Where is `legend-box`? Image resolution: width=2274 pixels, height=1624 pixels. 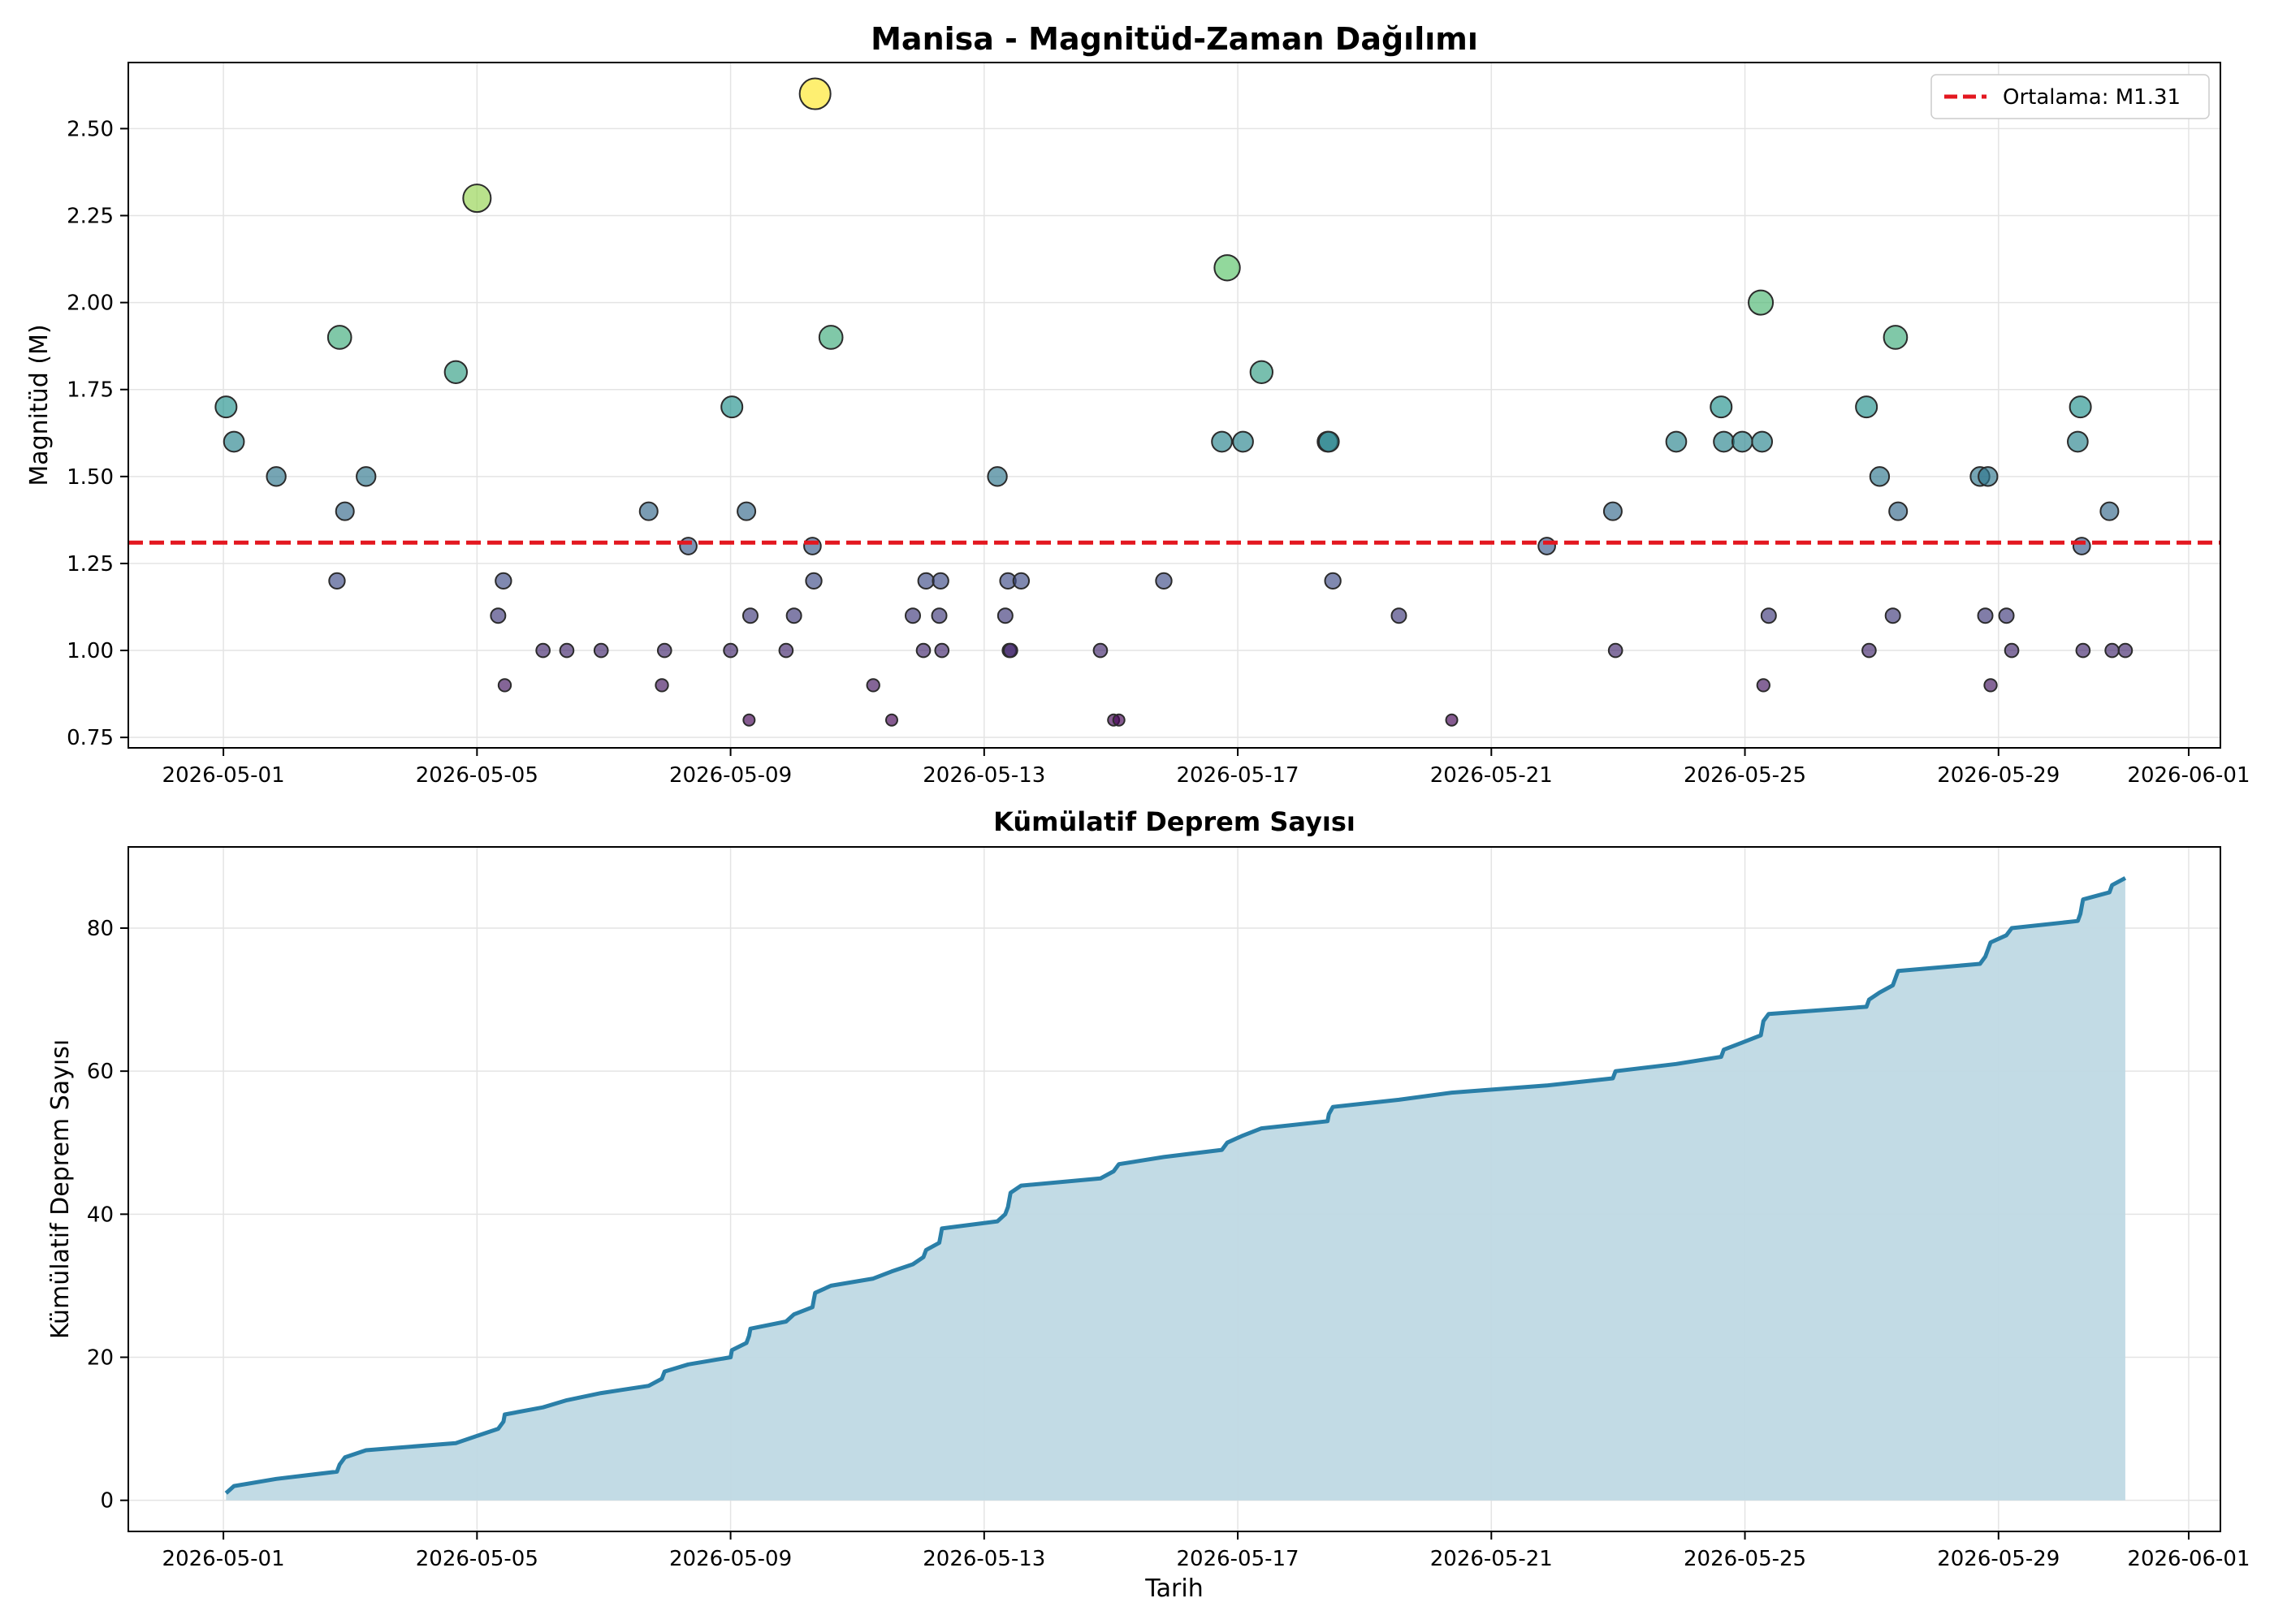
legend-box is located at coordinates (2070, 97).